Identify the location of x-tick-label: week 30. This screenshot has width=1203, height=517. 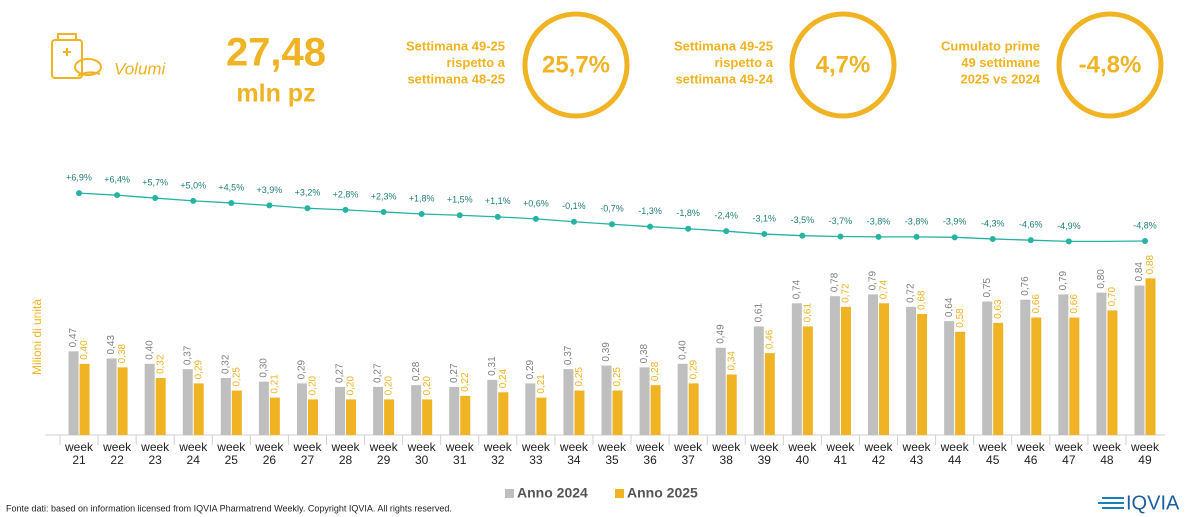
(421, 453).